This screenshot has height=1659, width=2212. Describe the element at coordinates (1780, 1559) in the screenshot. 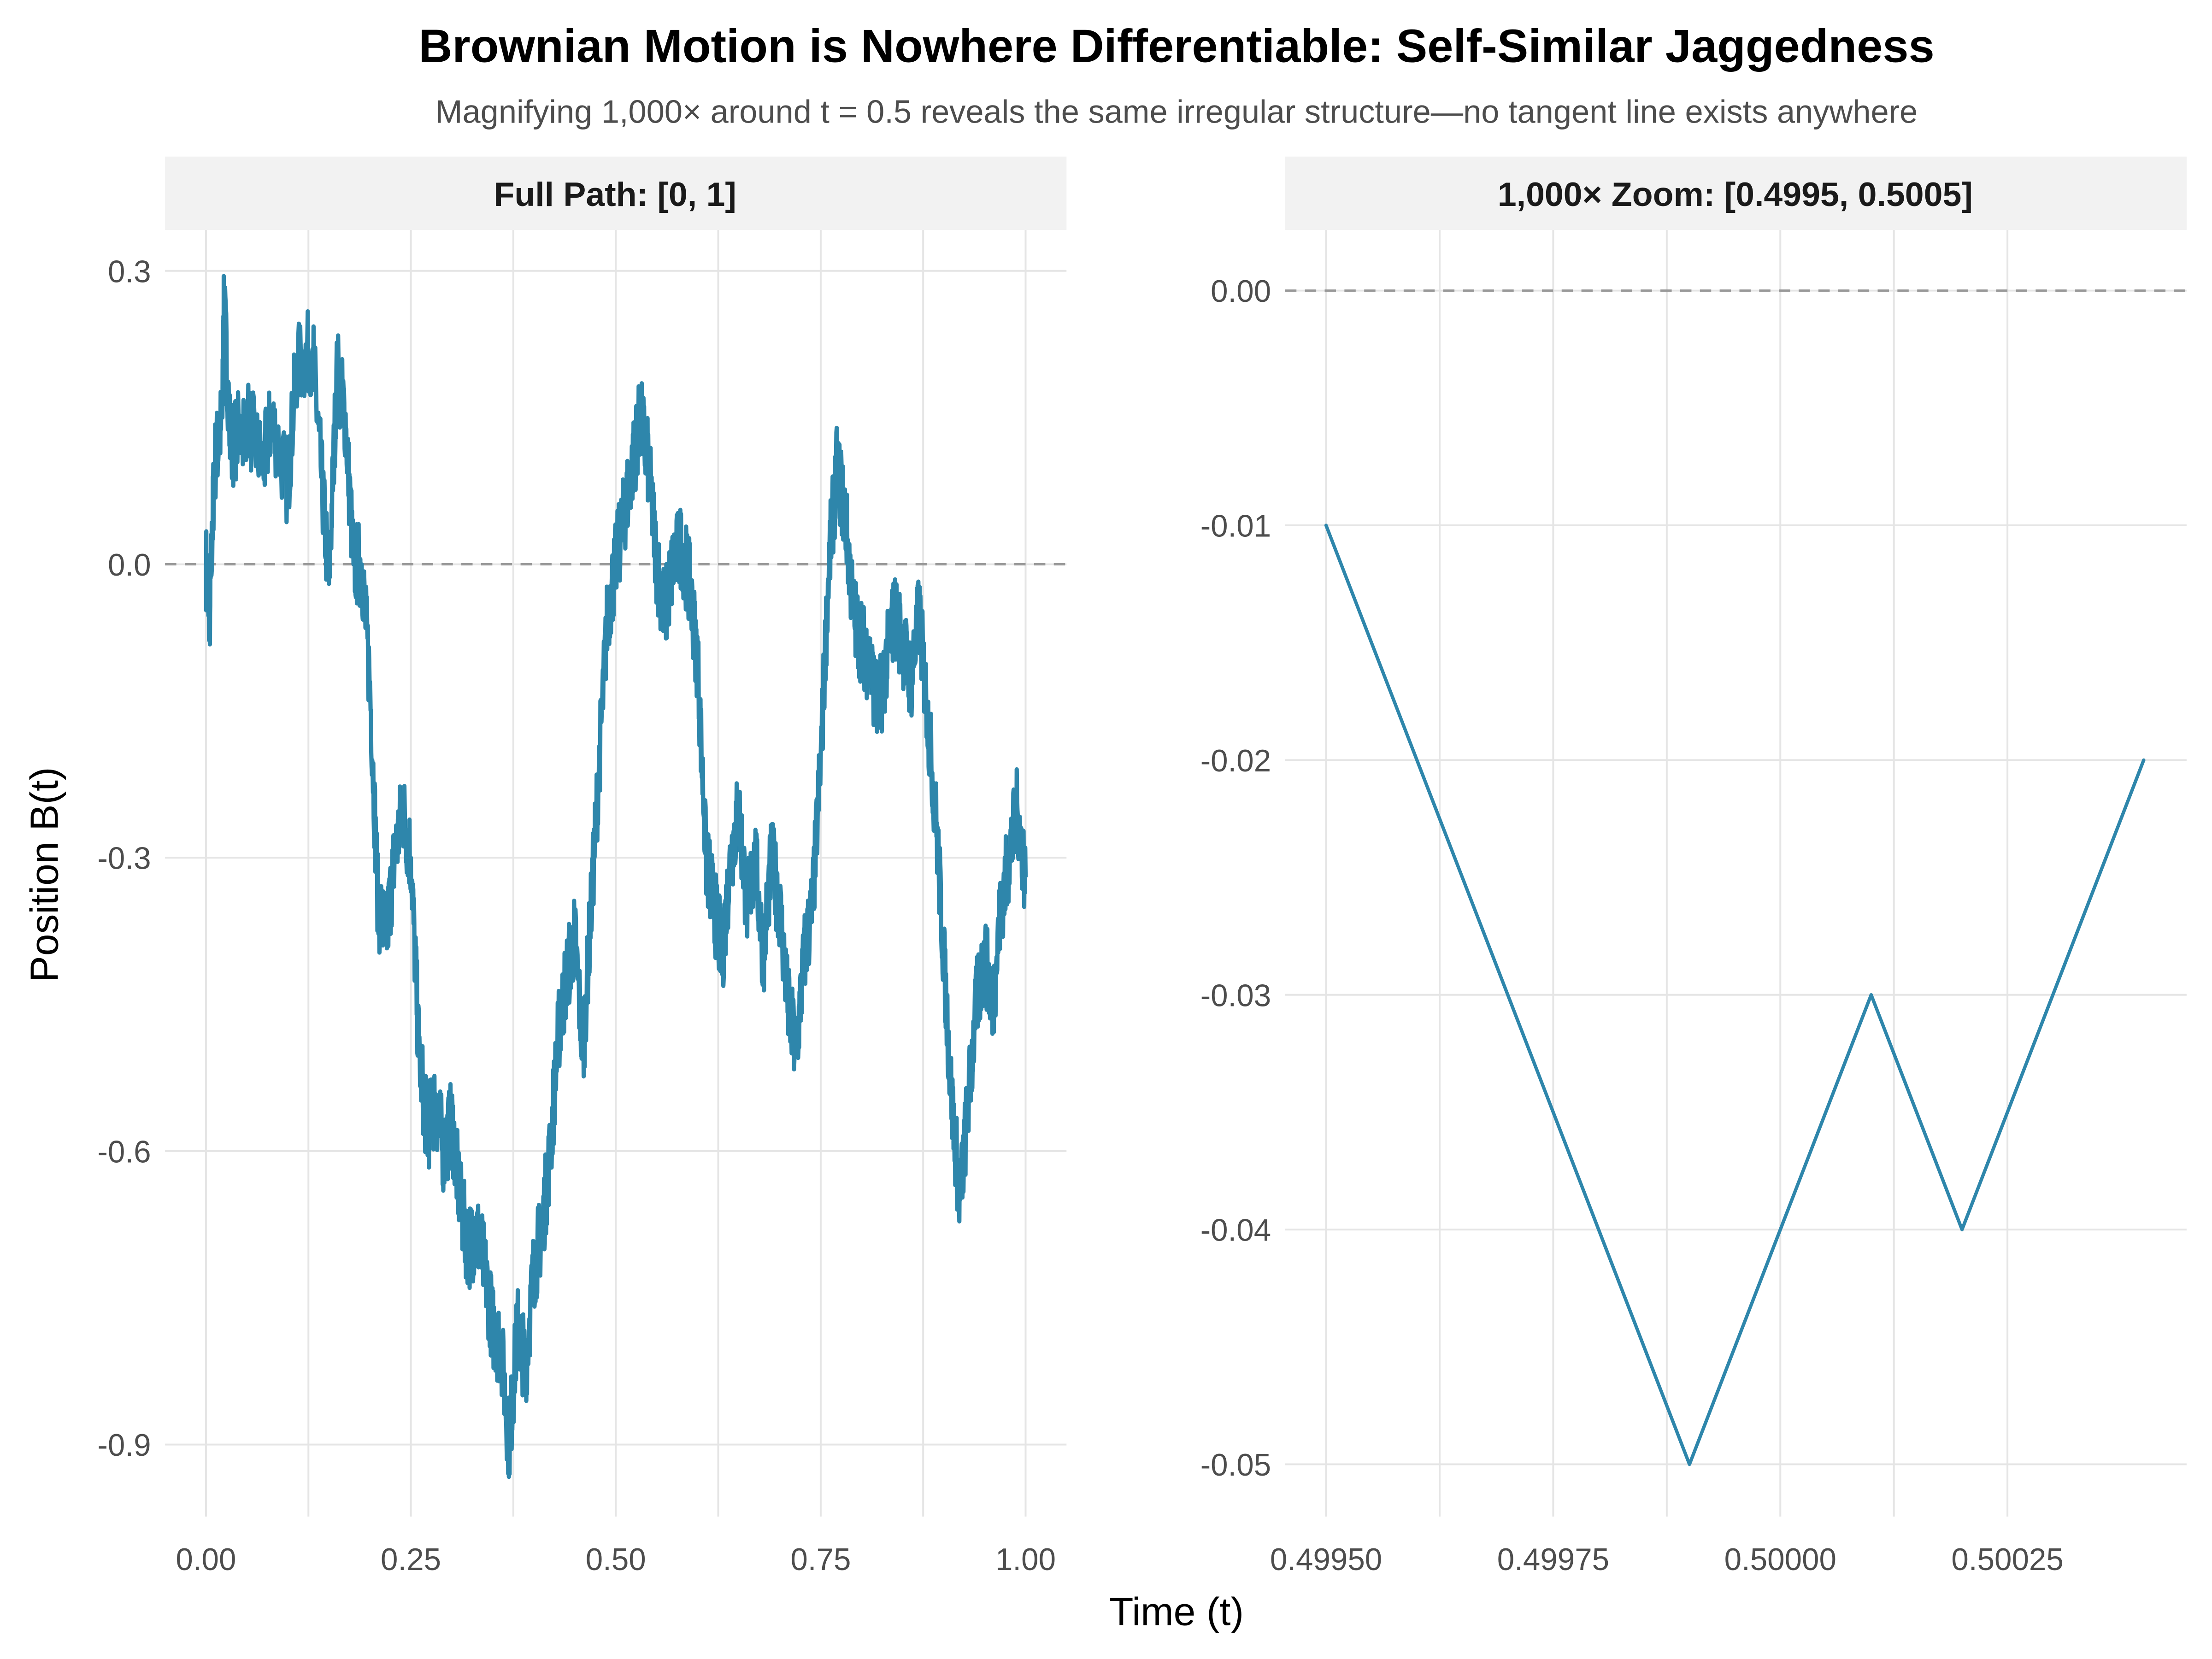

I see `x-tick-label: 0.50000` at that location.